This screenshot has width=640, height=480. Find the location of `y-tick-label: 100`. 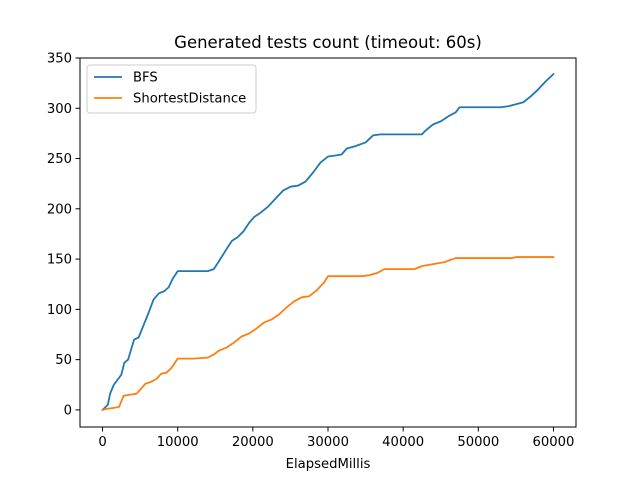

y-tick-label: 100 is located at coordinates (59, 310).